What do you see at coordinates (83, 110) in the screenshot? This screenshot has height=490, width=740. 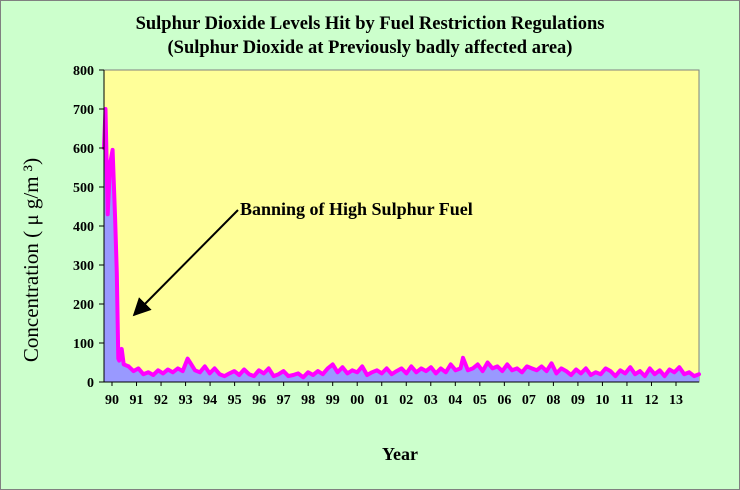 I see `y-tick-label: 700` at bounding box center [83, 110].